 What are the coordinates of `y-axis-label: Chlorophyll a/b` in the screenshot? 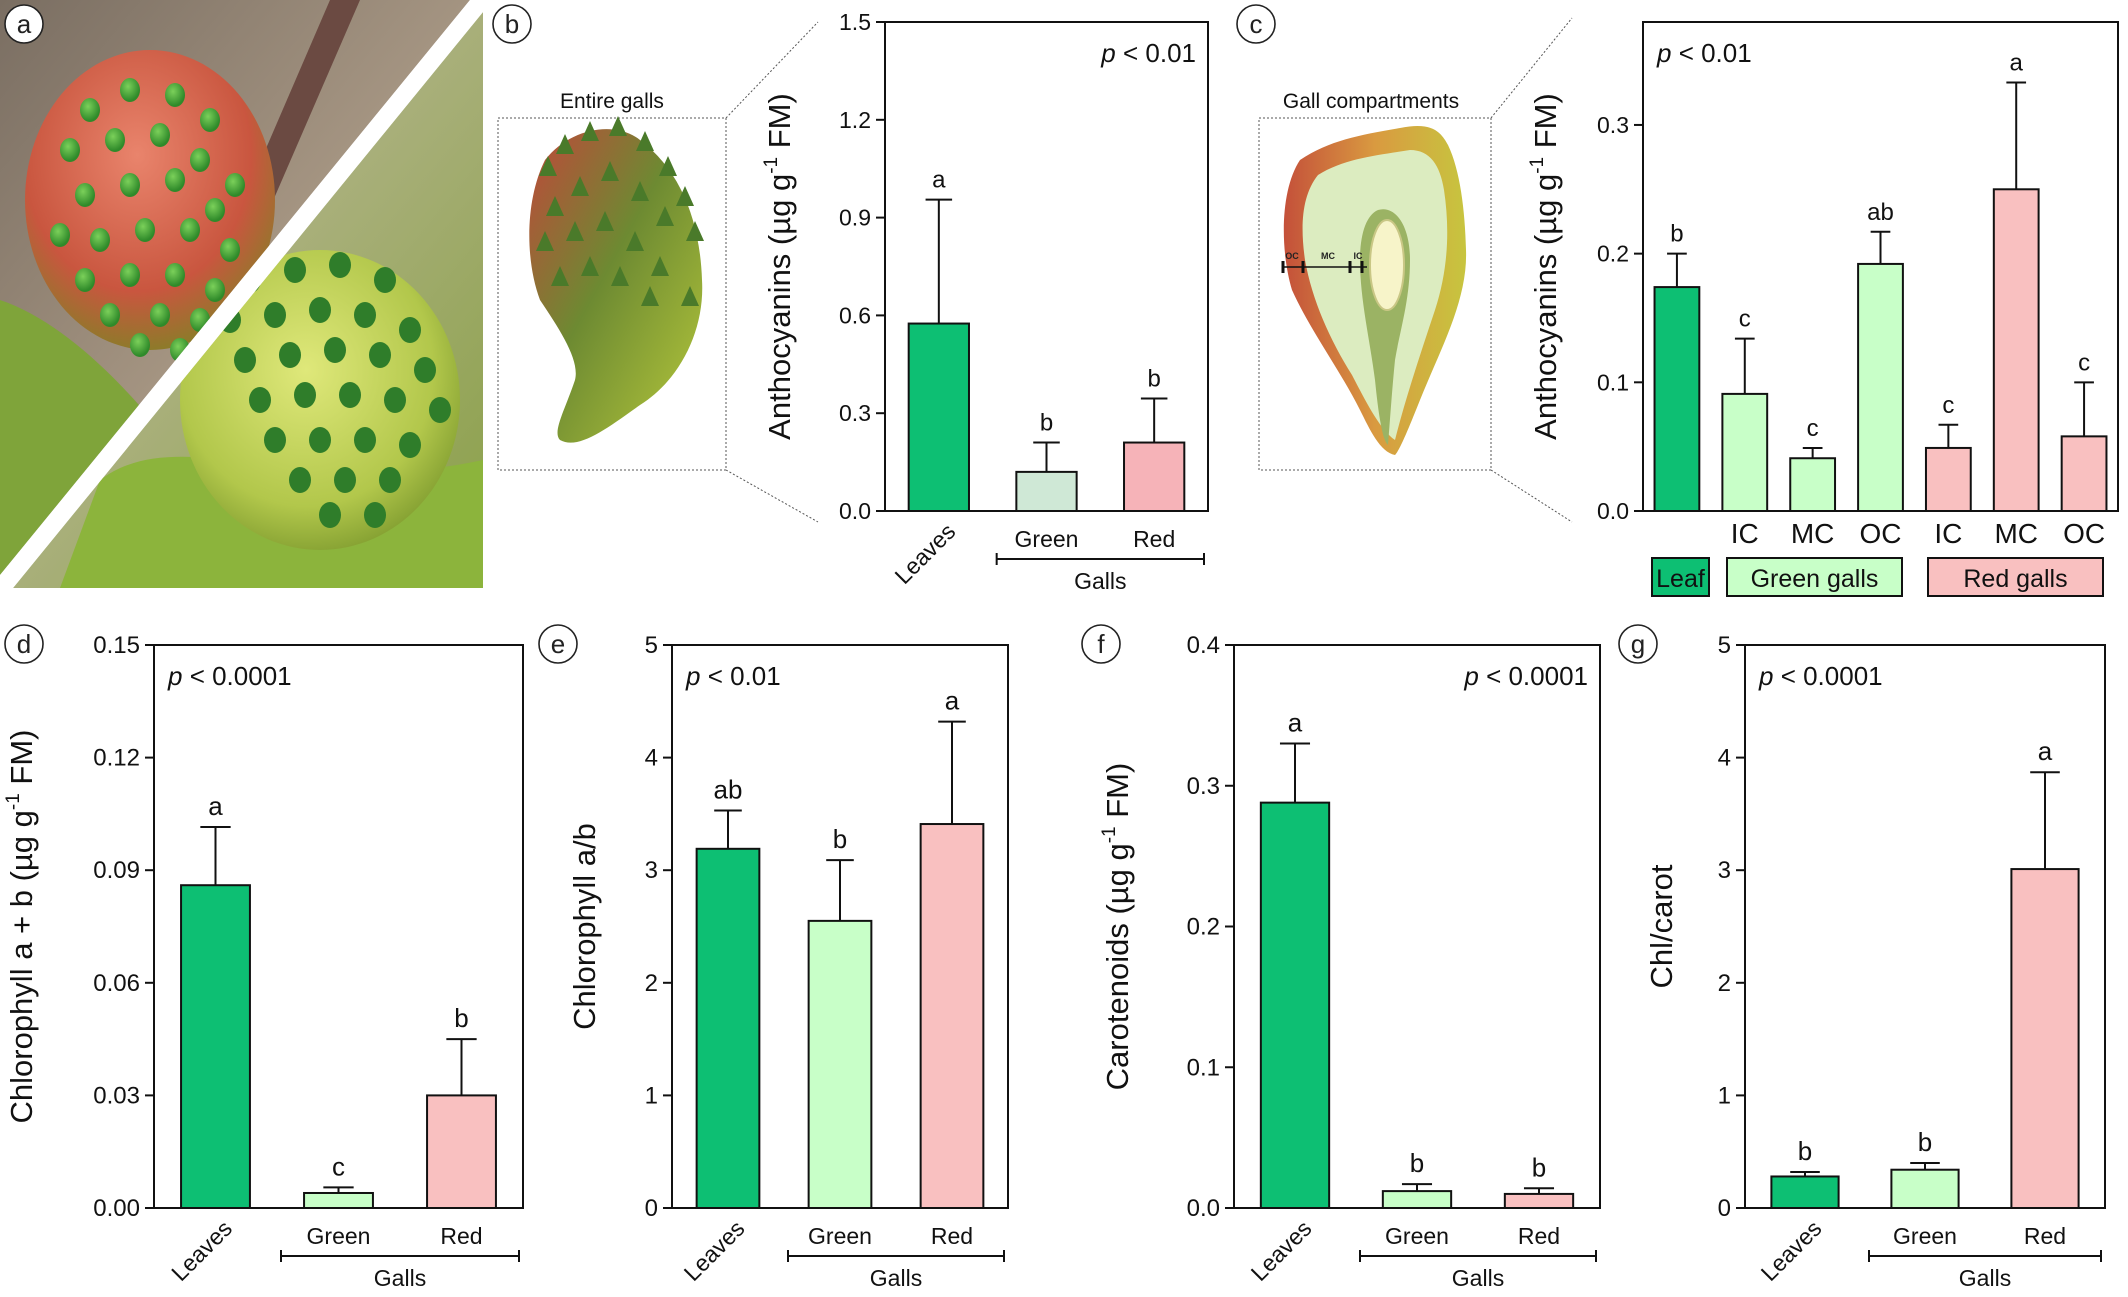 It's located at (584, 926).